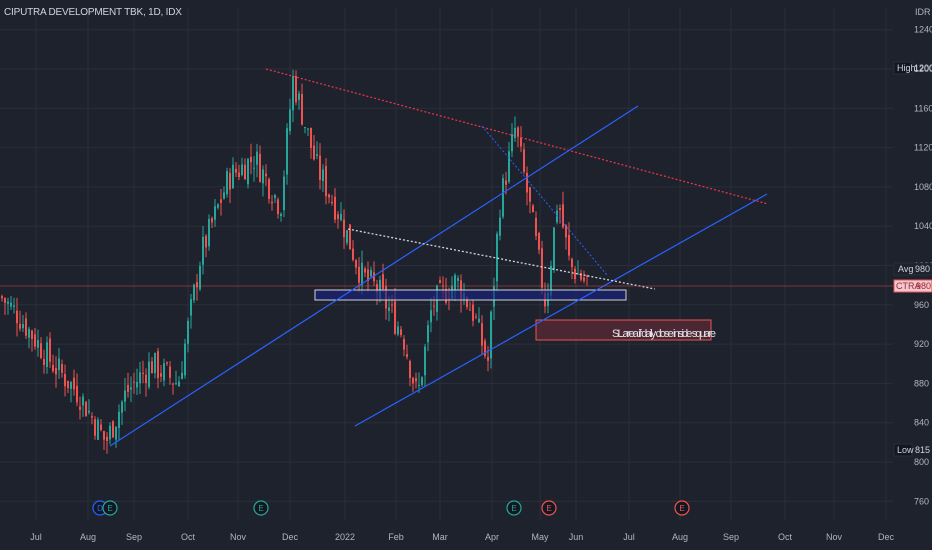  Describe the element at coordinates (623, 330) in the screenshot. I see `sl-zone-box` at that location.